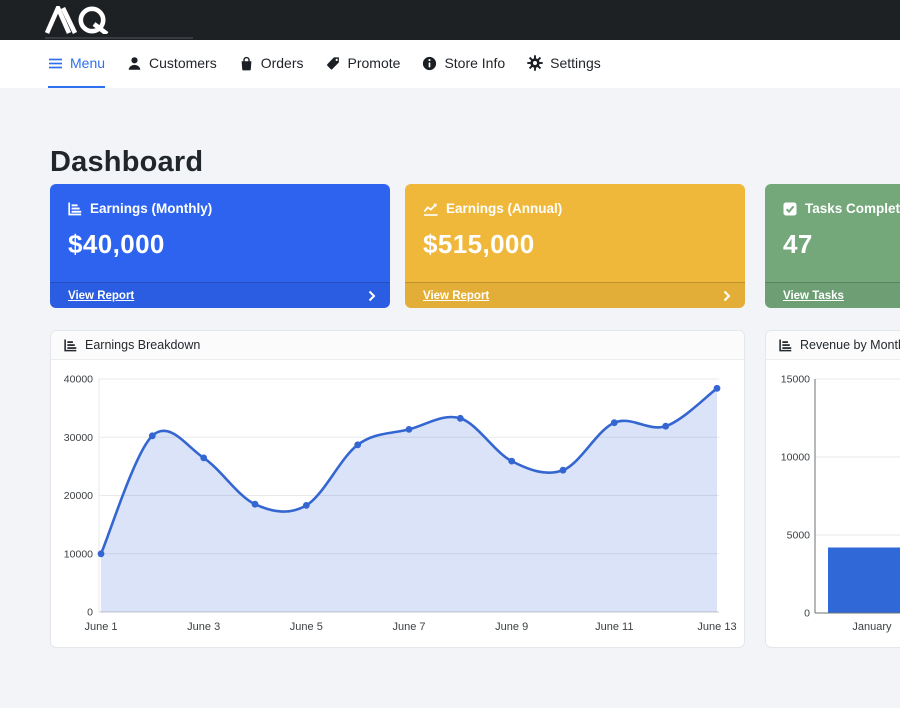 The width and height of the screenshot is (900, 708). Describe the element at coordinates (374, 63) in the screenshot. I see `nav-label: Promote` at that location.